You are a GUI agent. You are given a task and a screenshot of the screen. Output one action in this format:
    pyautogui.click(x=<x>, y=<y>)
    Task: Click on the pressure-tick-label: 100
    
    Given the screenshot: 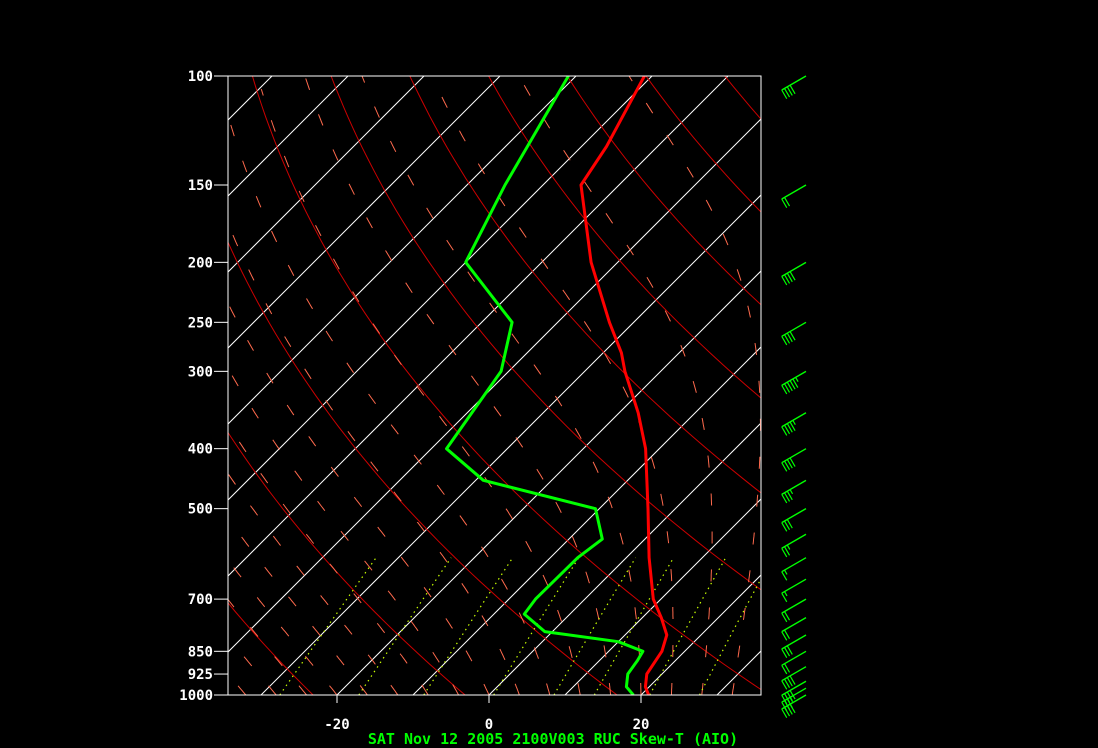 What is the action you would take?
    pyautogui.click(x=200, y=77)
    